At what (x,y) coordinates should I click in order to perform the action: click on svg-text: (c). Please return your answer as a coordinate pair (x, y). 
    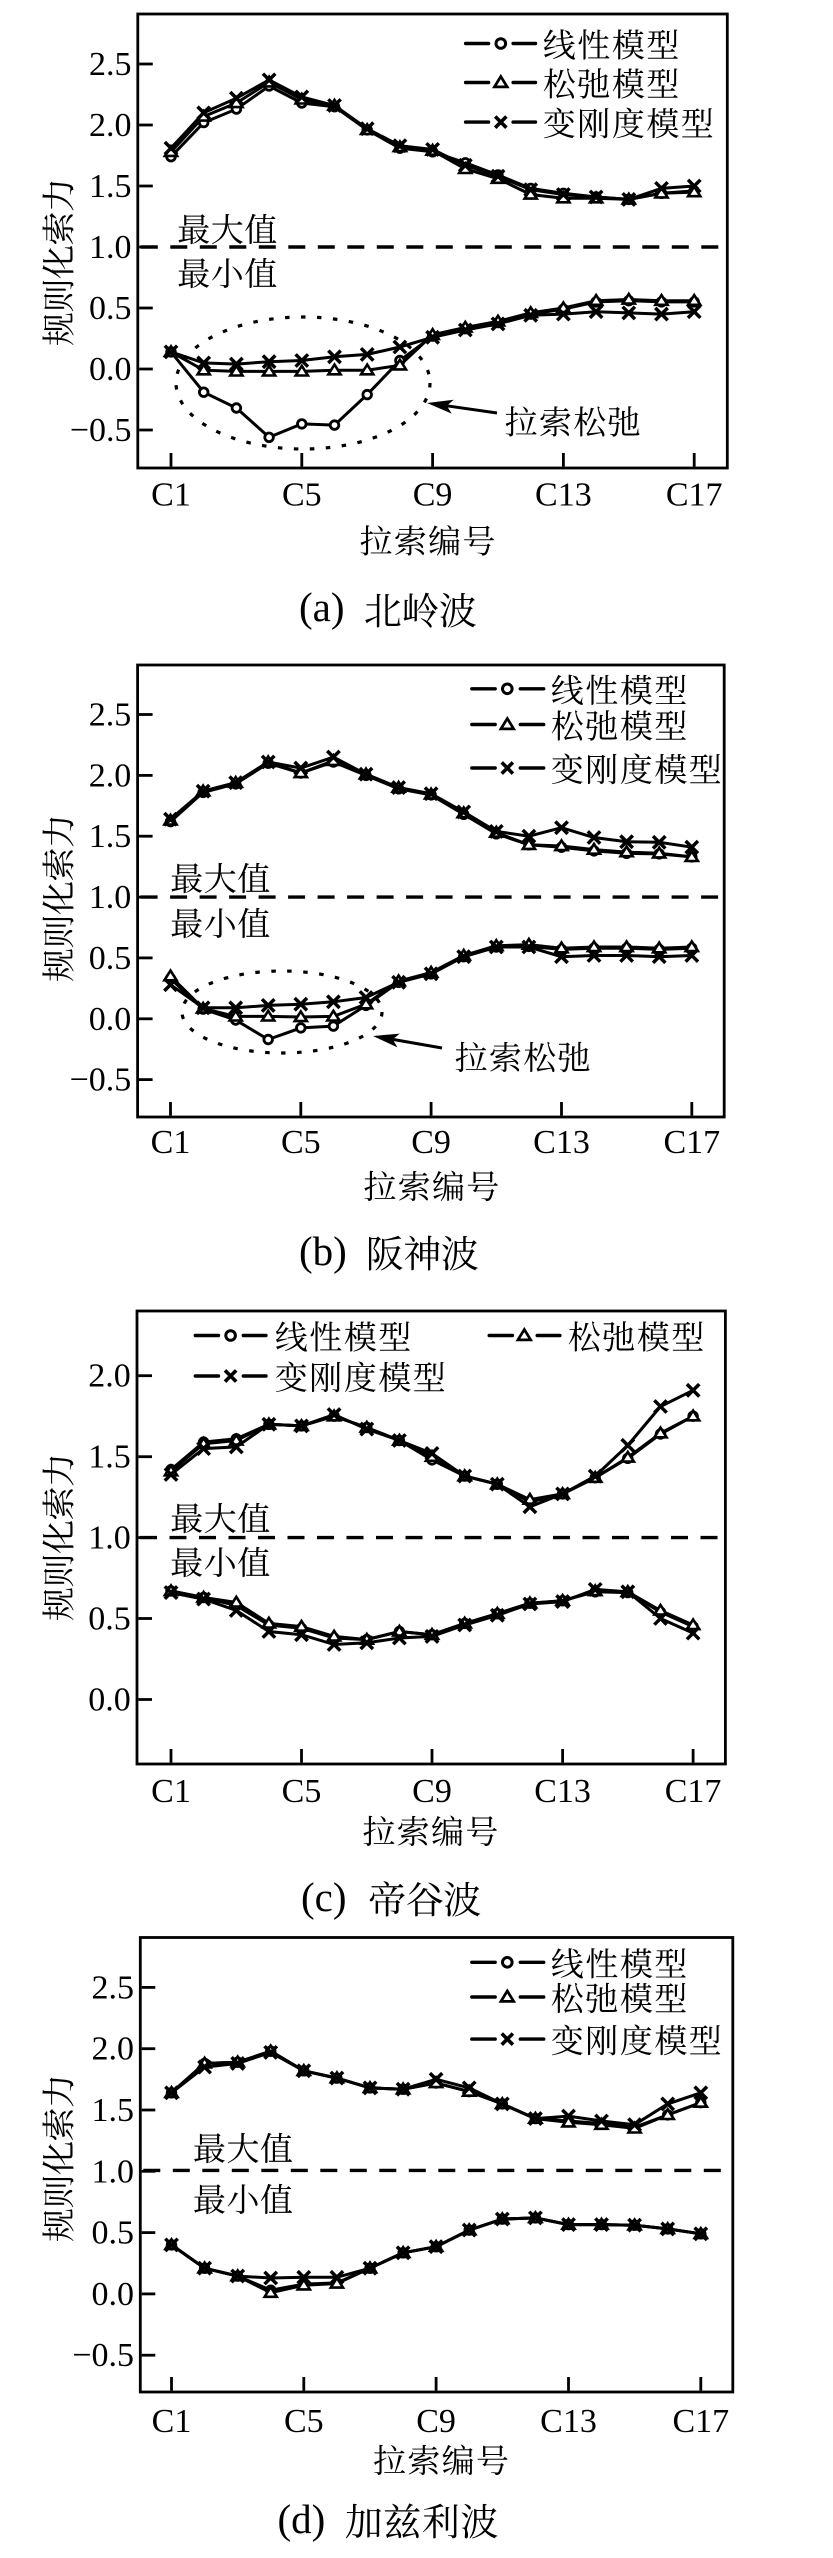
    Looking at the image, I should click on (324, 1897).